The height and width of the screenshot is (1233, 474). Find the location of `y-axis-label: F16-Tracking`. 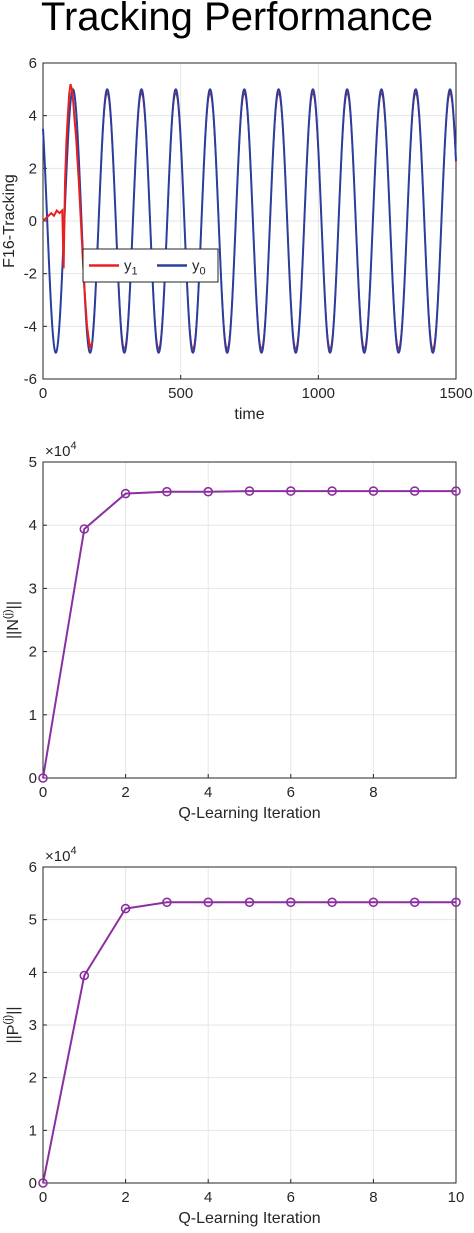

y-axis-label: F16-Tracking is located at coordinates (9, 221).